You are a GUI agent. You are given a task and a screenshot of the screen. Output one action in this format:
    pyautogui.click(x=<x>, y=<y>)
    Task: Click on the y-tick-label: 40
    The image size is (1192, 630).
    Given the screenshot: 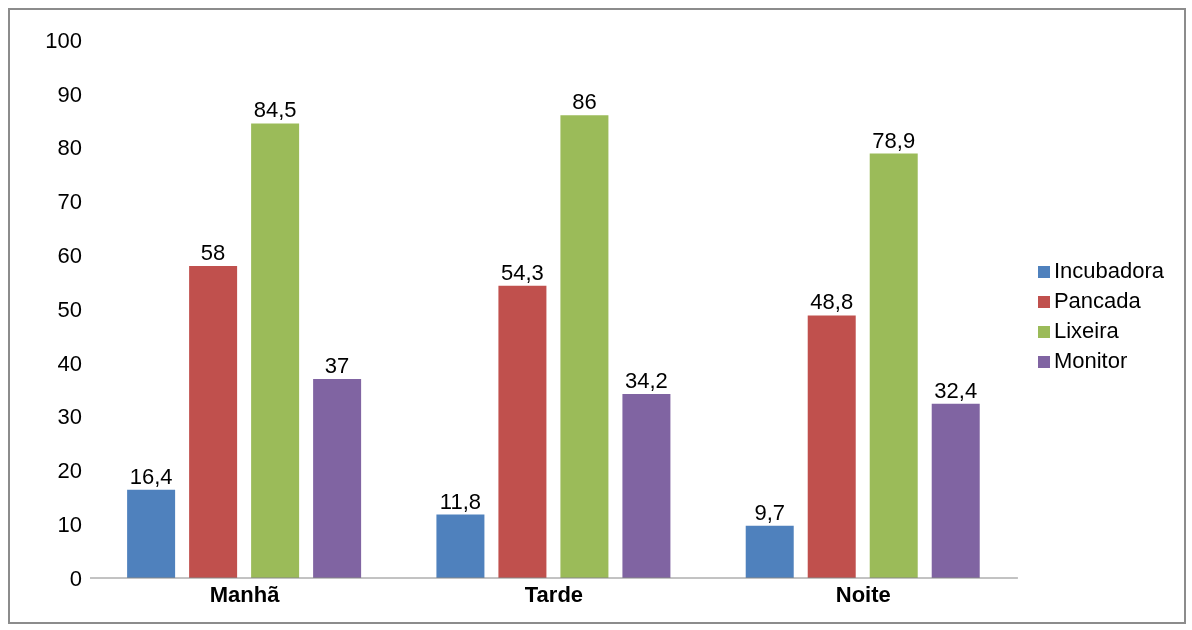 What is the action you would take?
    pyautogui.click(x=69, y=363)
    